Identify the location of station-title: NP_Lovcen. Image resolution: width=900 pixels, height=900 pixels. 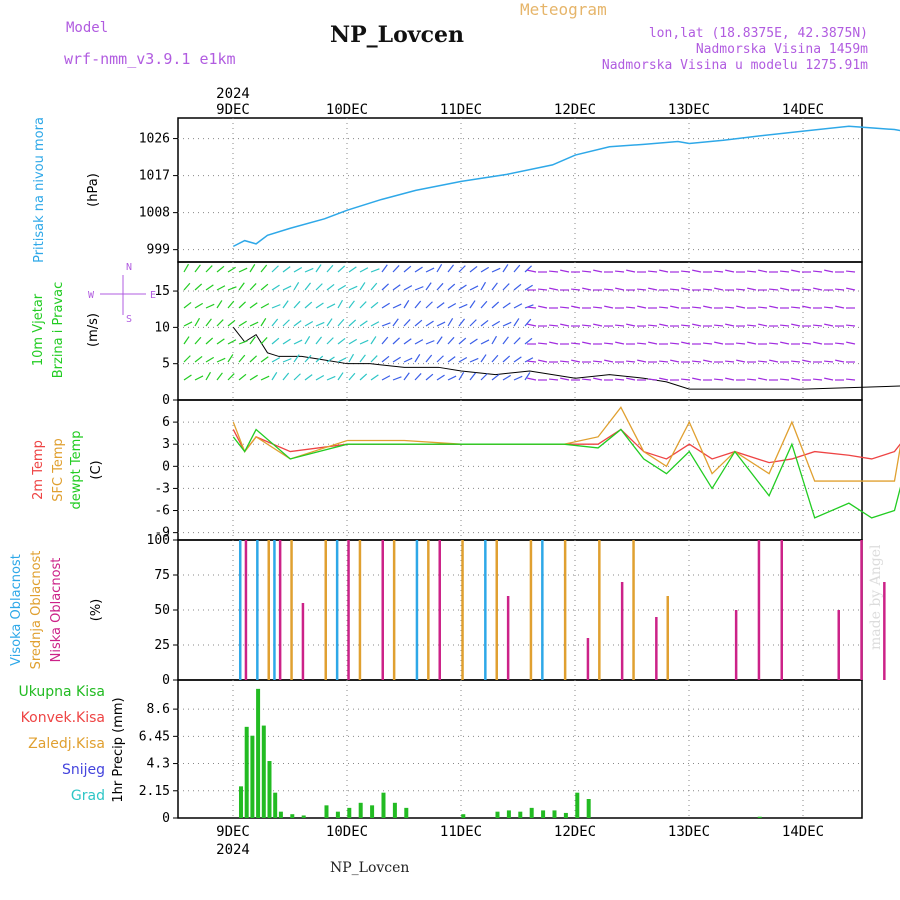
(397, 35).